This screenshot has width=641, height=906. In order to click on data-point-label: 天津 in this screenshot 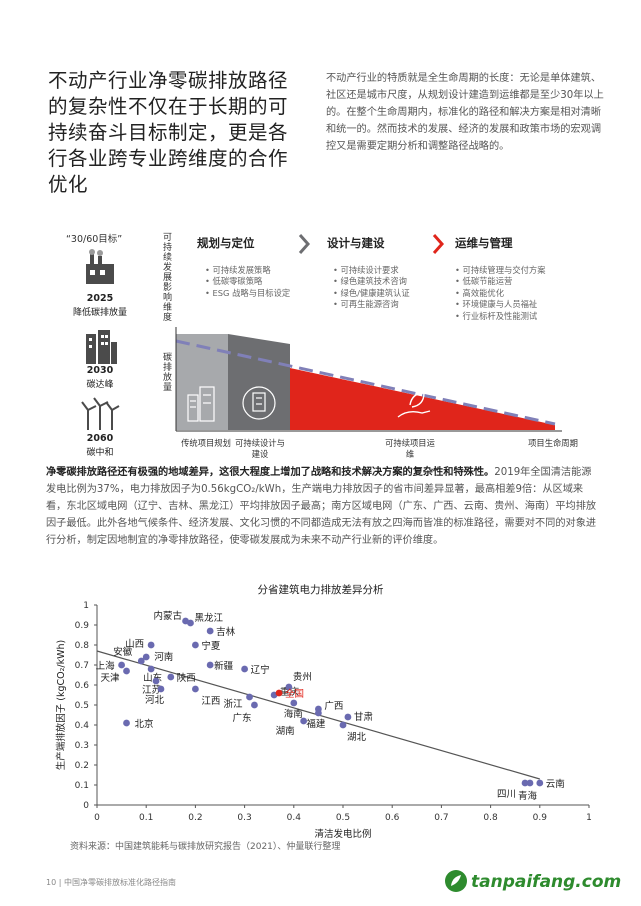, I will do `click(111, 678)`.